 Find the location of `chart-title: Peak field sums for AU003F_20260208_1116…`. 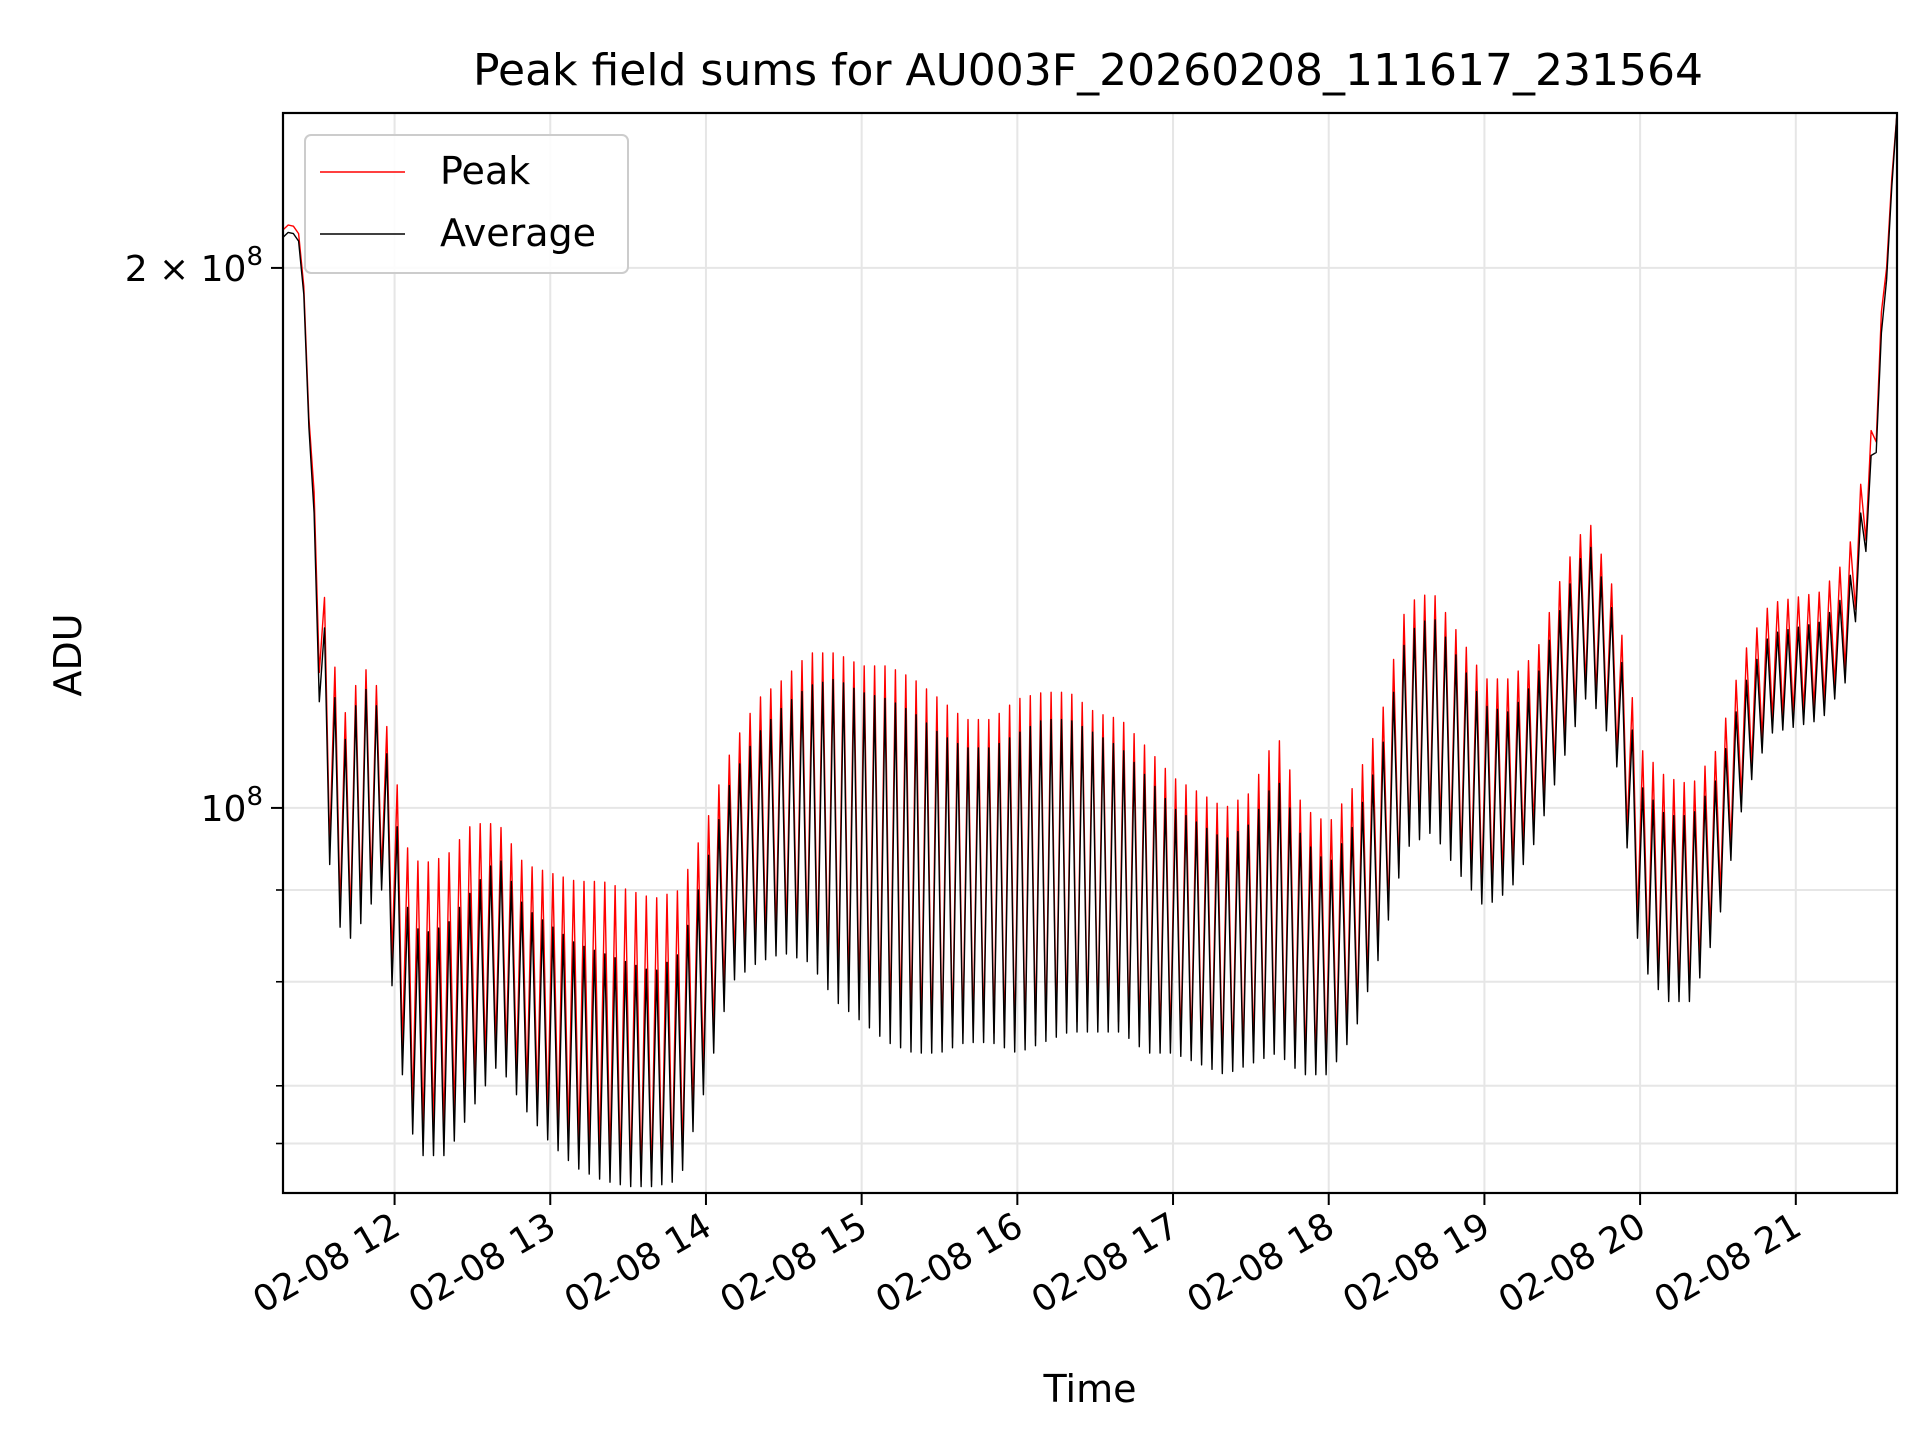

chart-title: Peak field sums for AU003F_20260208_1116… is located at coordinates (1088, 70).